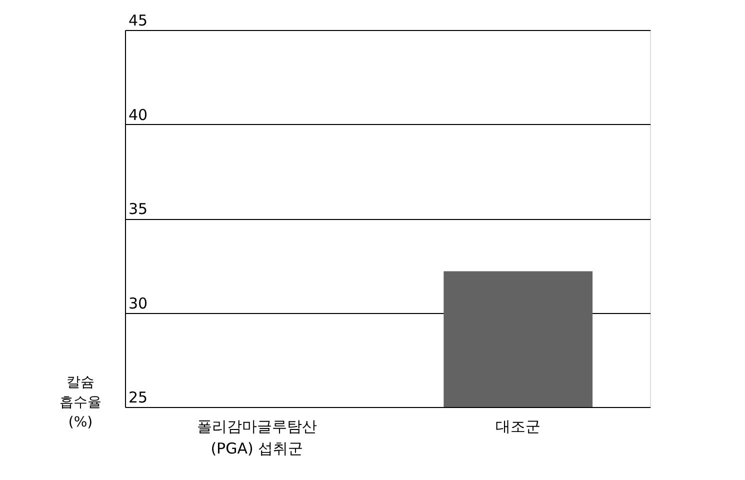  I want to click on y-tick-label: 40, so click(138, 115).